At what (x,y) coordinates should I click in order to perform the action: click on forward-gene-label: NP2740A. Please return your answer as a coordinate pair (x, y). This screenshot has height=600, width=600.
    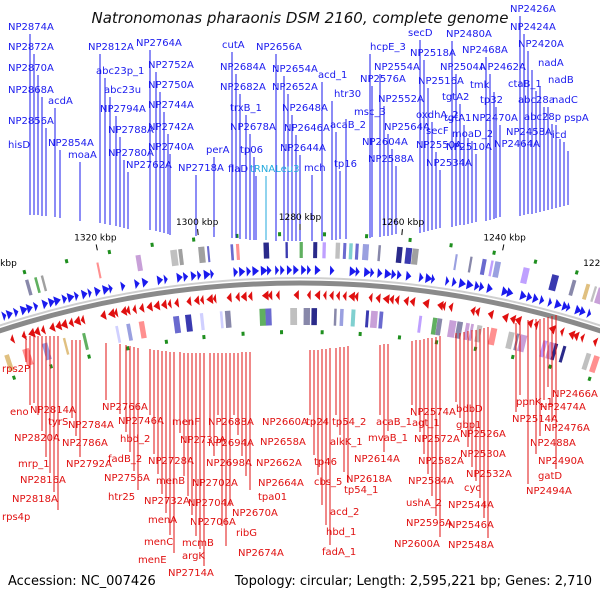
    Looking at the image, I should click on (171, 147).